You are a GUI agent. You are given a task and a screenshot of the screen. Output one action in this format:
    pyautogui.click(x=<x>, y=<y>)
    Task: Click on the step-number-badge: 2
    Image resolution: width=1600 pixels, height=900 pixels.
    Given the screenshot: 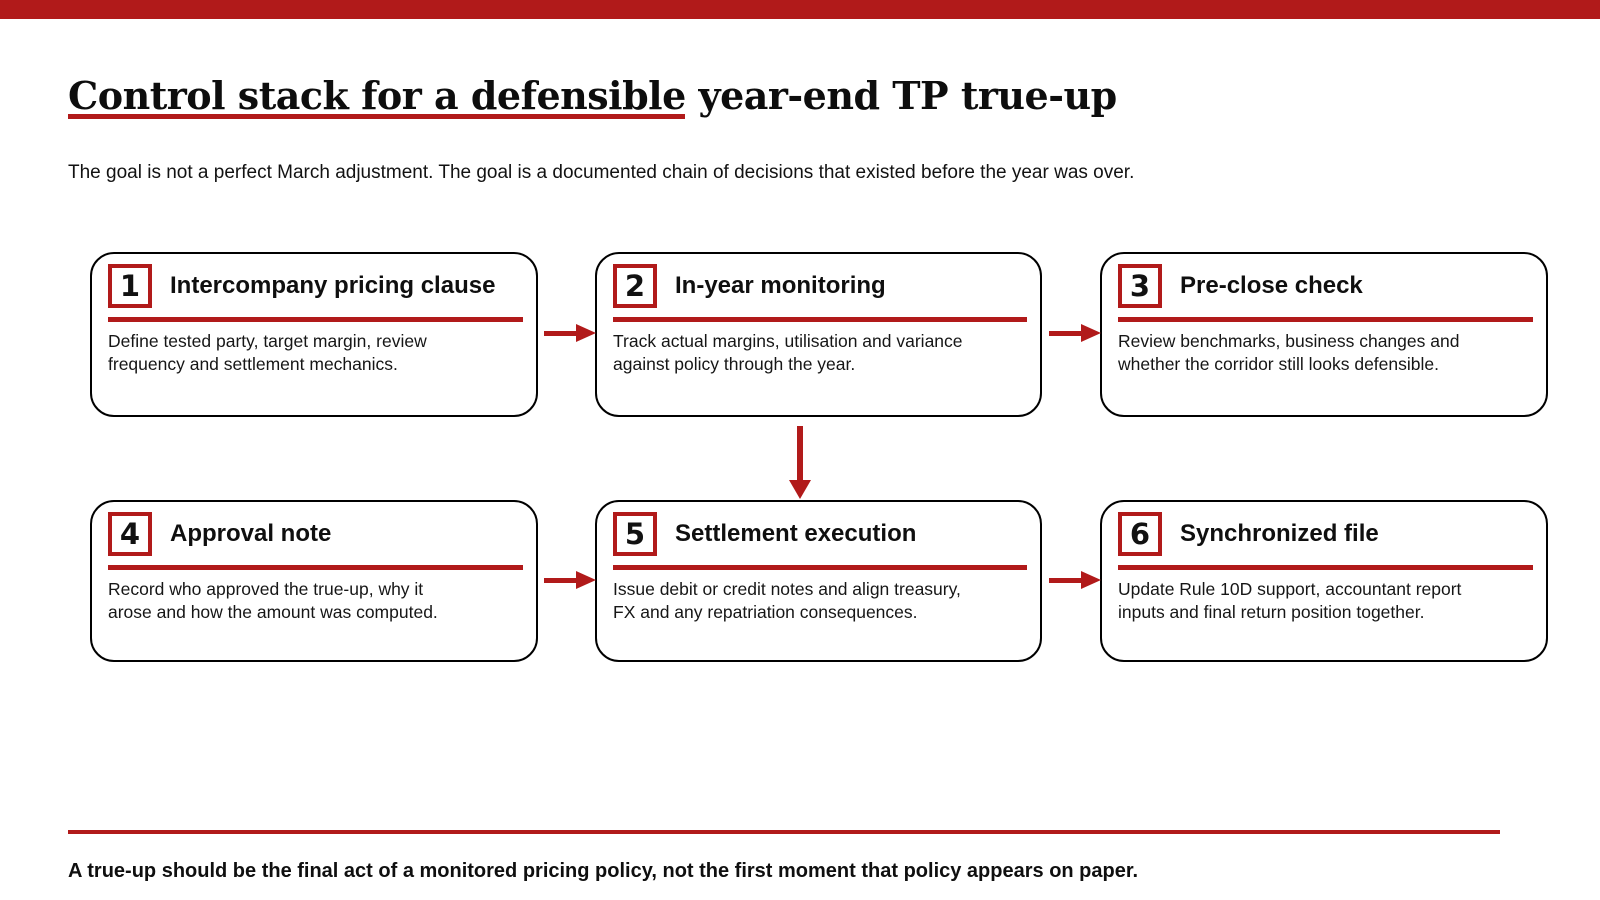 What is the action you would take?
    pyautogui.click(x=635, y=286)
    